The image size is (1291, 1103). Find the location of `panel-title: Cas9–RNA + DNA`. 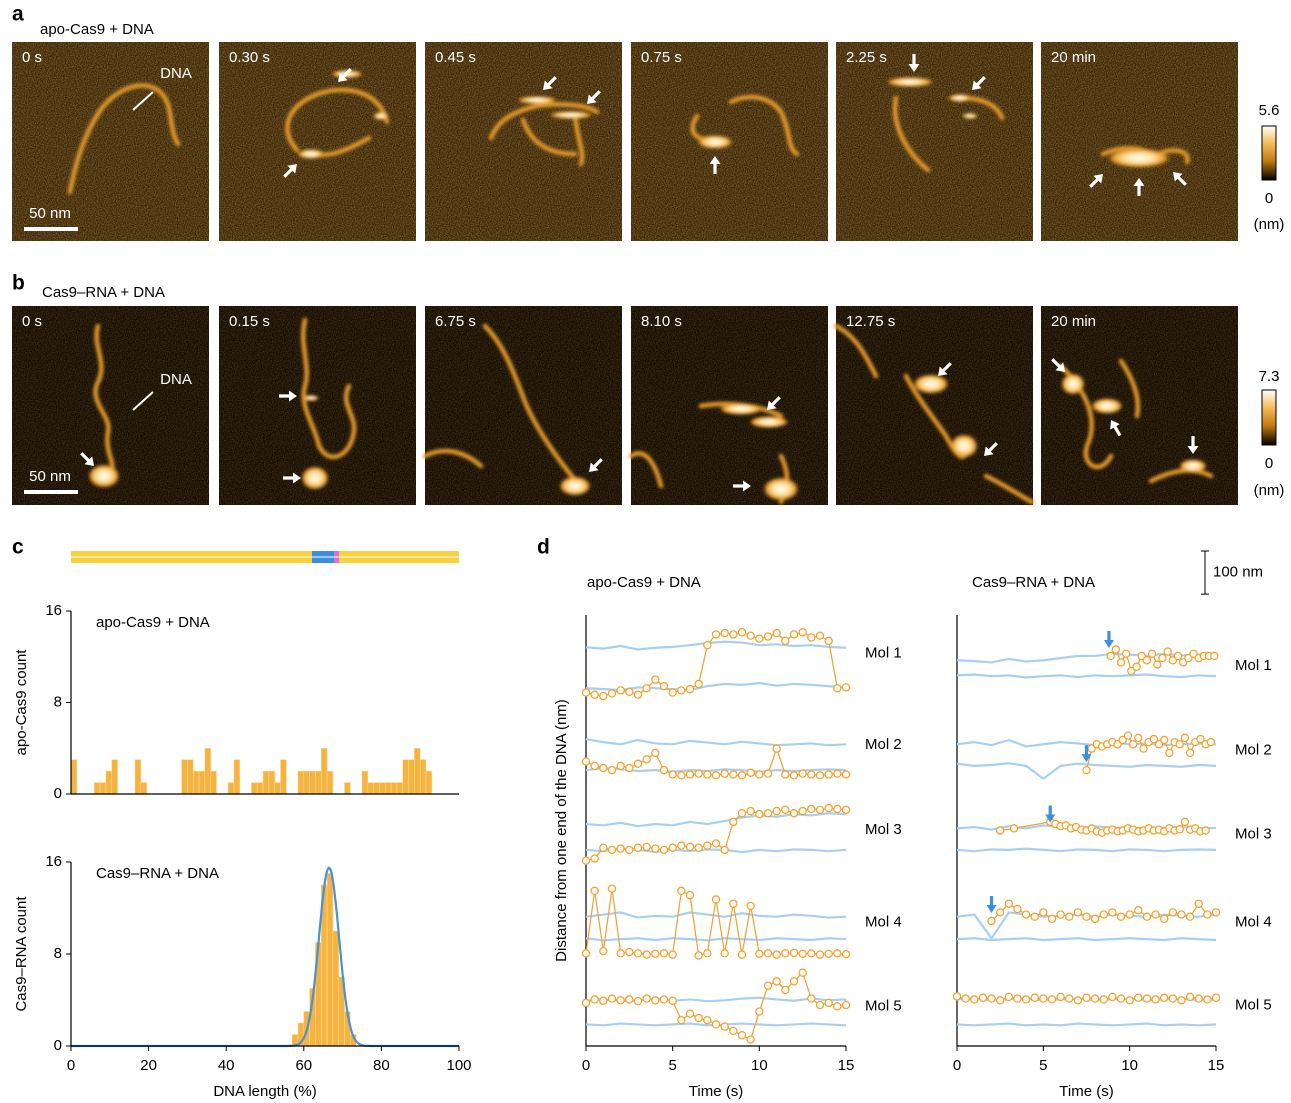

panel-title: Cas9–RNA + DNA is located at coordinates (103, 292).